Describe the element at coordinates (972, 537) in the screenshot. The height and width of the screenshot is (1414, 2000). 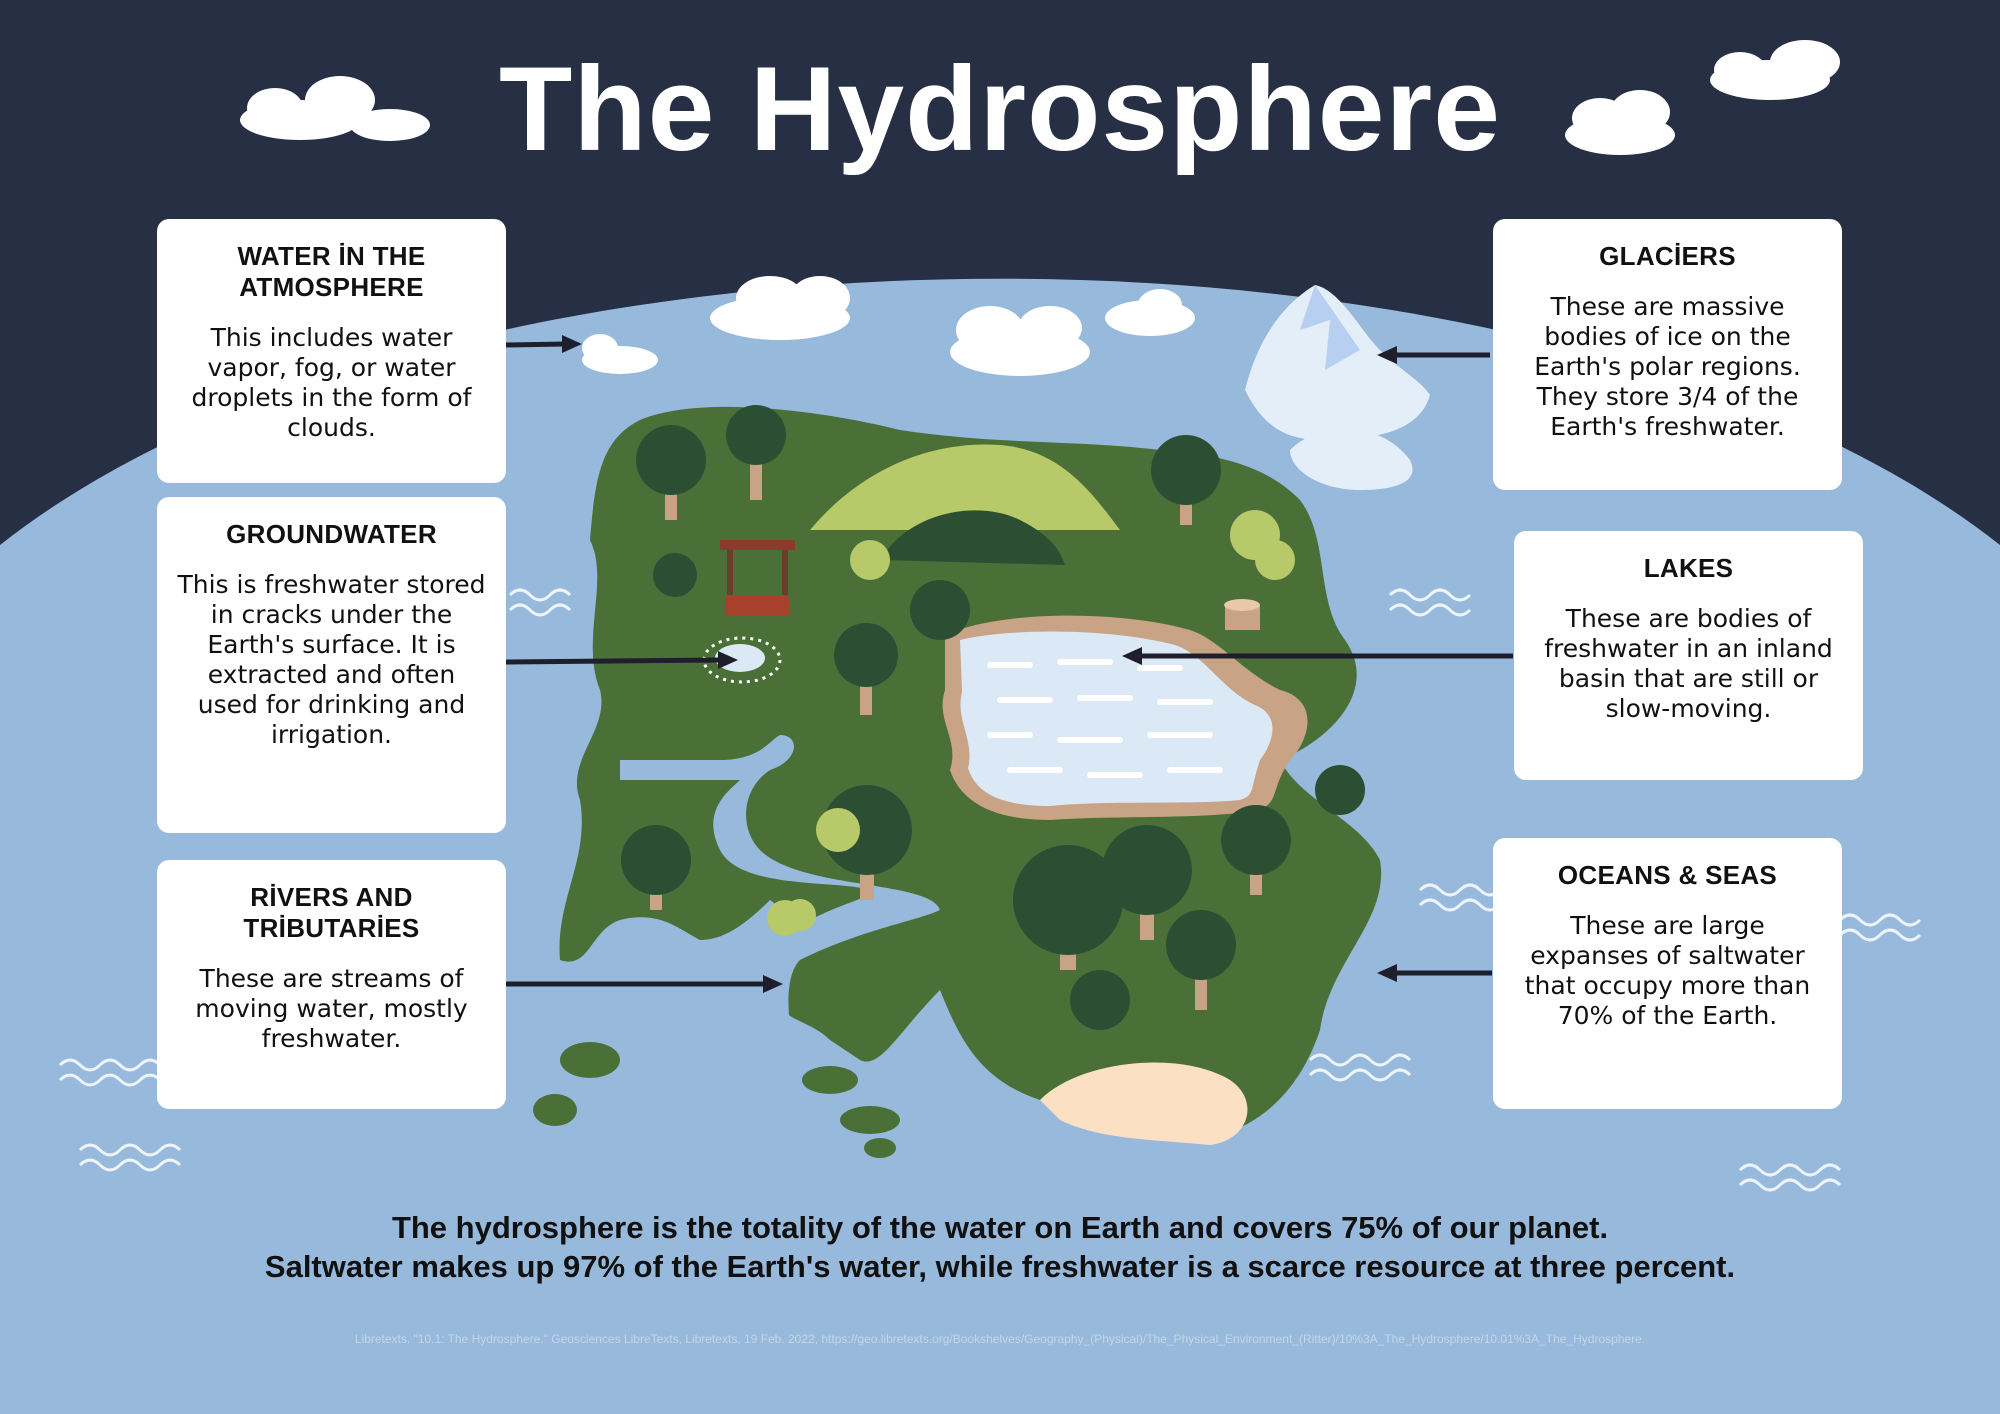
I see `mountain-shadow` at that location.